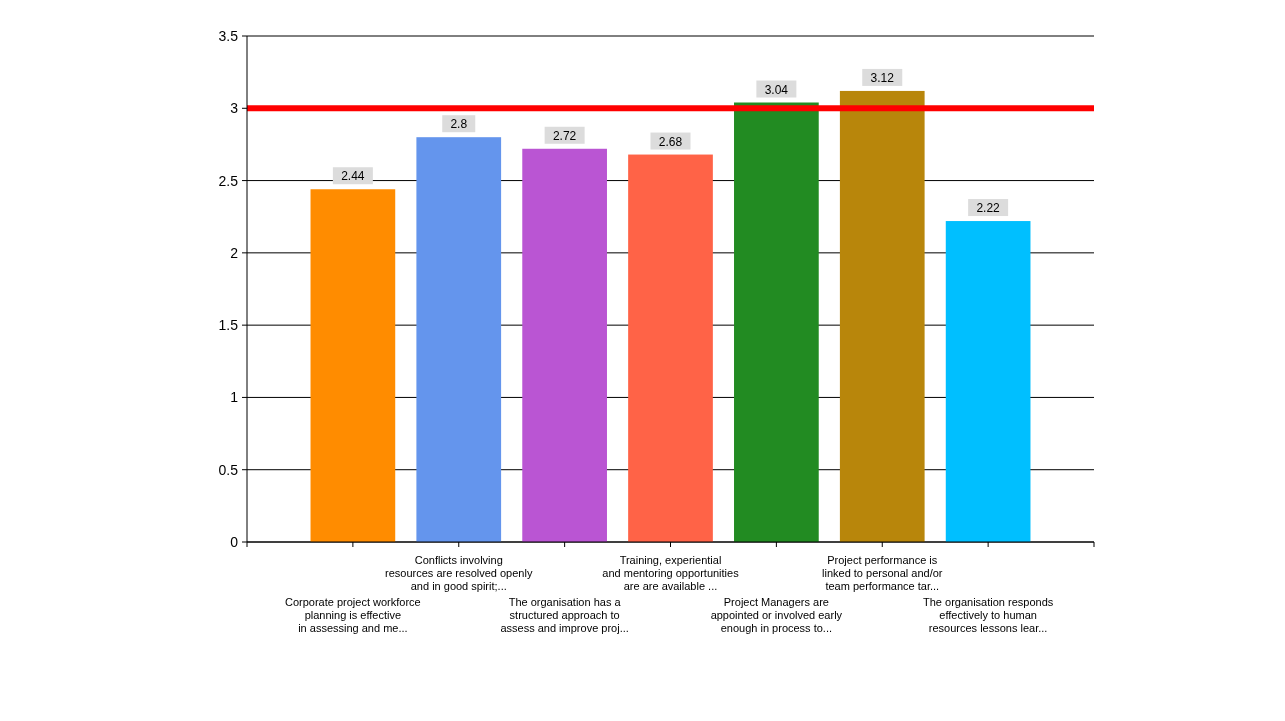 The width and height of the screenshot is (1285, 721). I want to click on y-tick-label: 2.5, so click(228, 180).